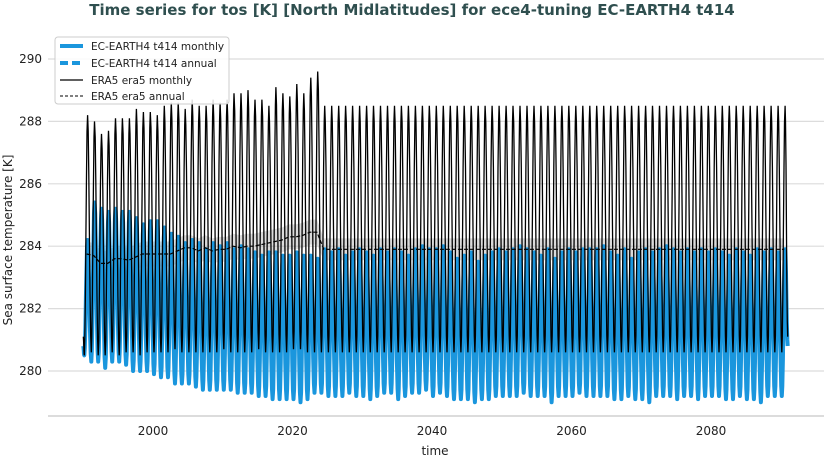 The image size is (824, 457). I want to click on y-tick-label: 282, so click(30, 309).